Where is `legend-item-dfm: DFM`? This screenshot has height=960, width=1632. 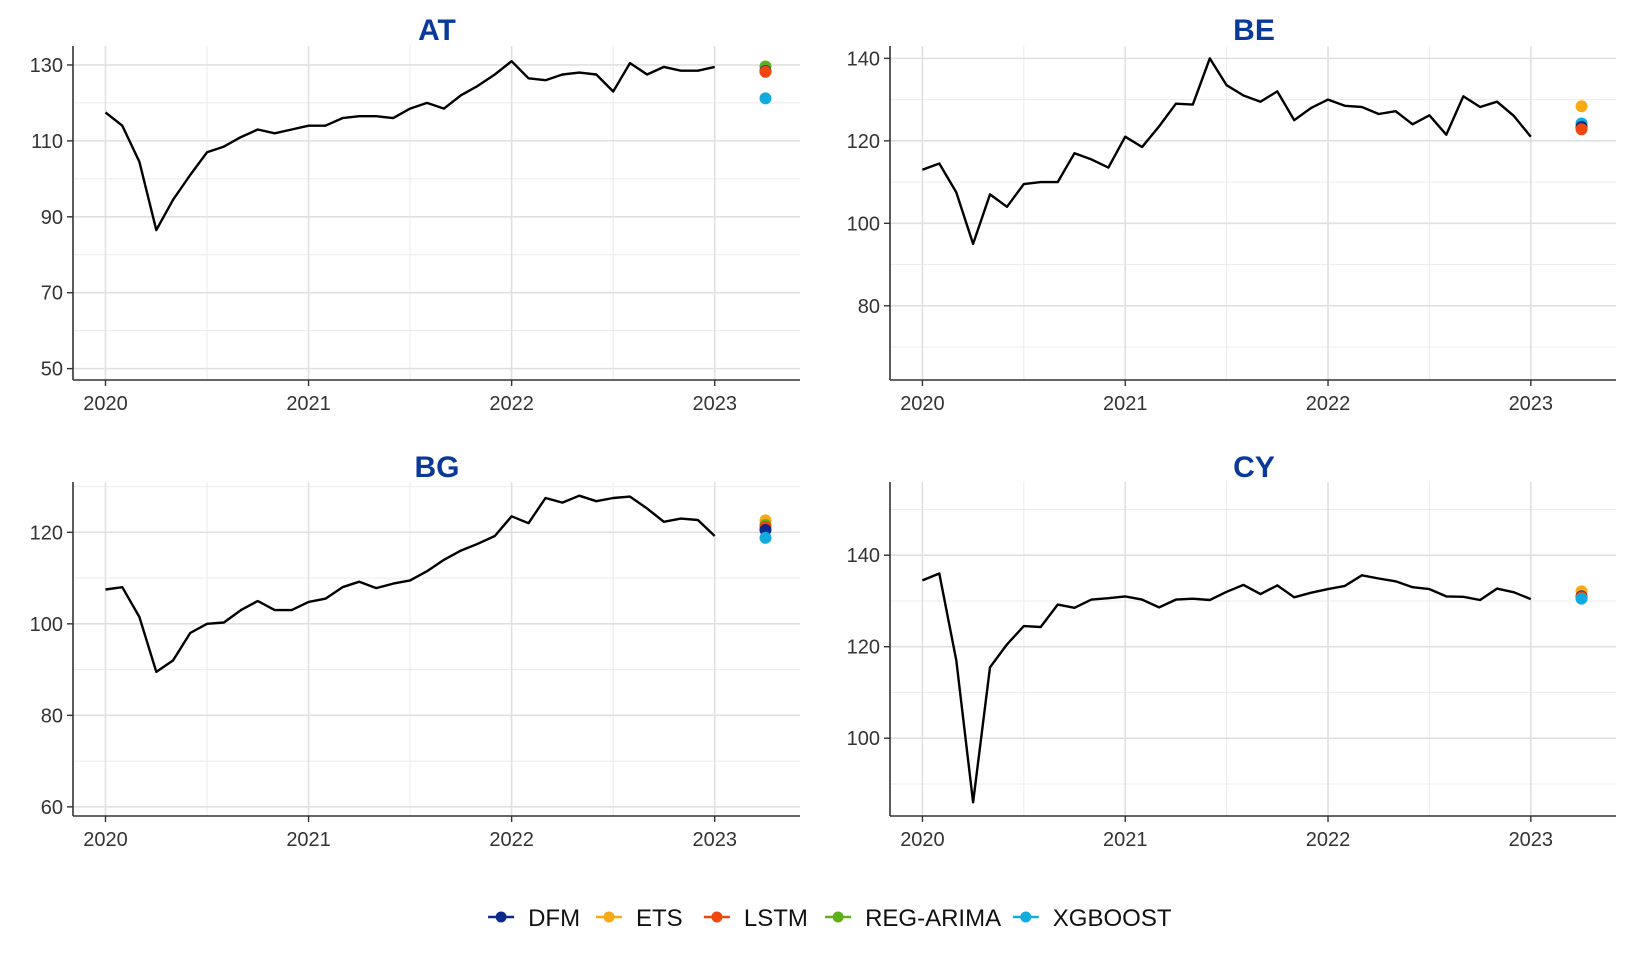
legend-item-dfm: DFM is located at coordinates (534, 918).